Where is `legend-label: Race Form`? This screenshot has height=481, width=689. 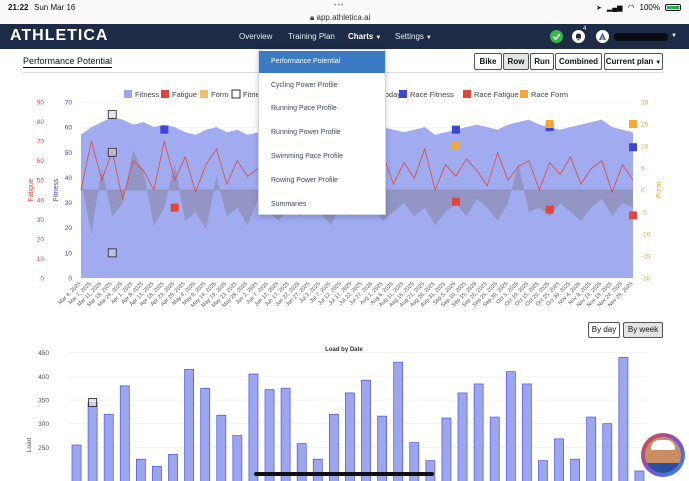 legend-label: Race Form is located at coordinates (549, 94).